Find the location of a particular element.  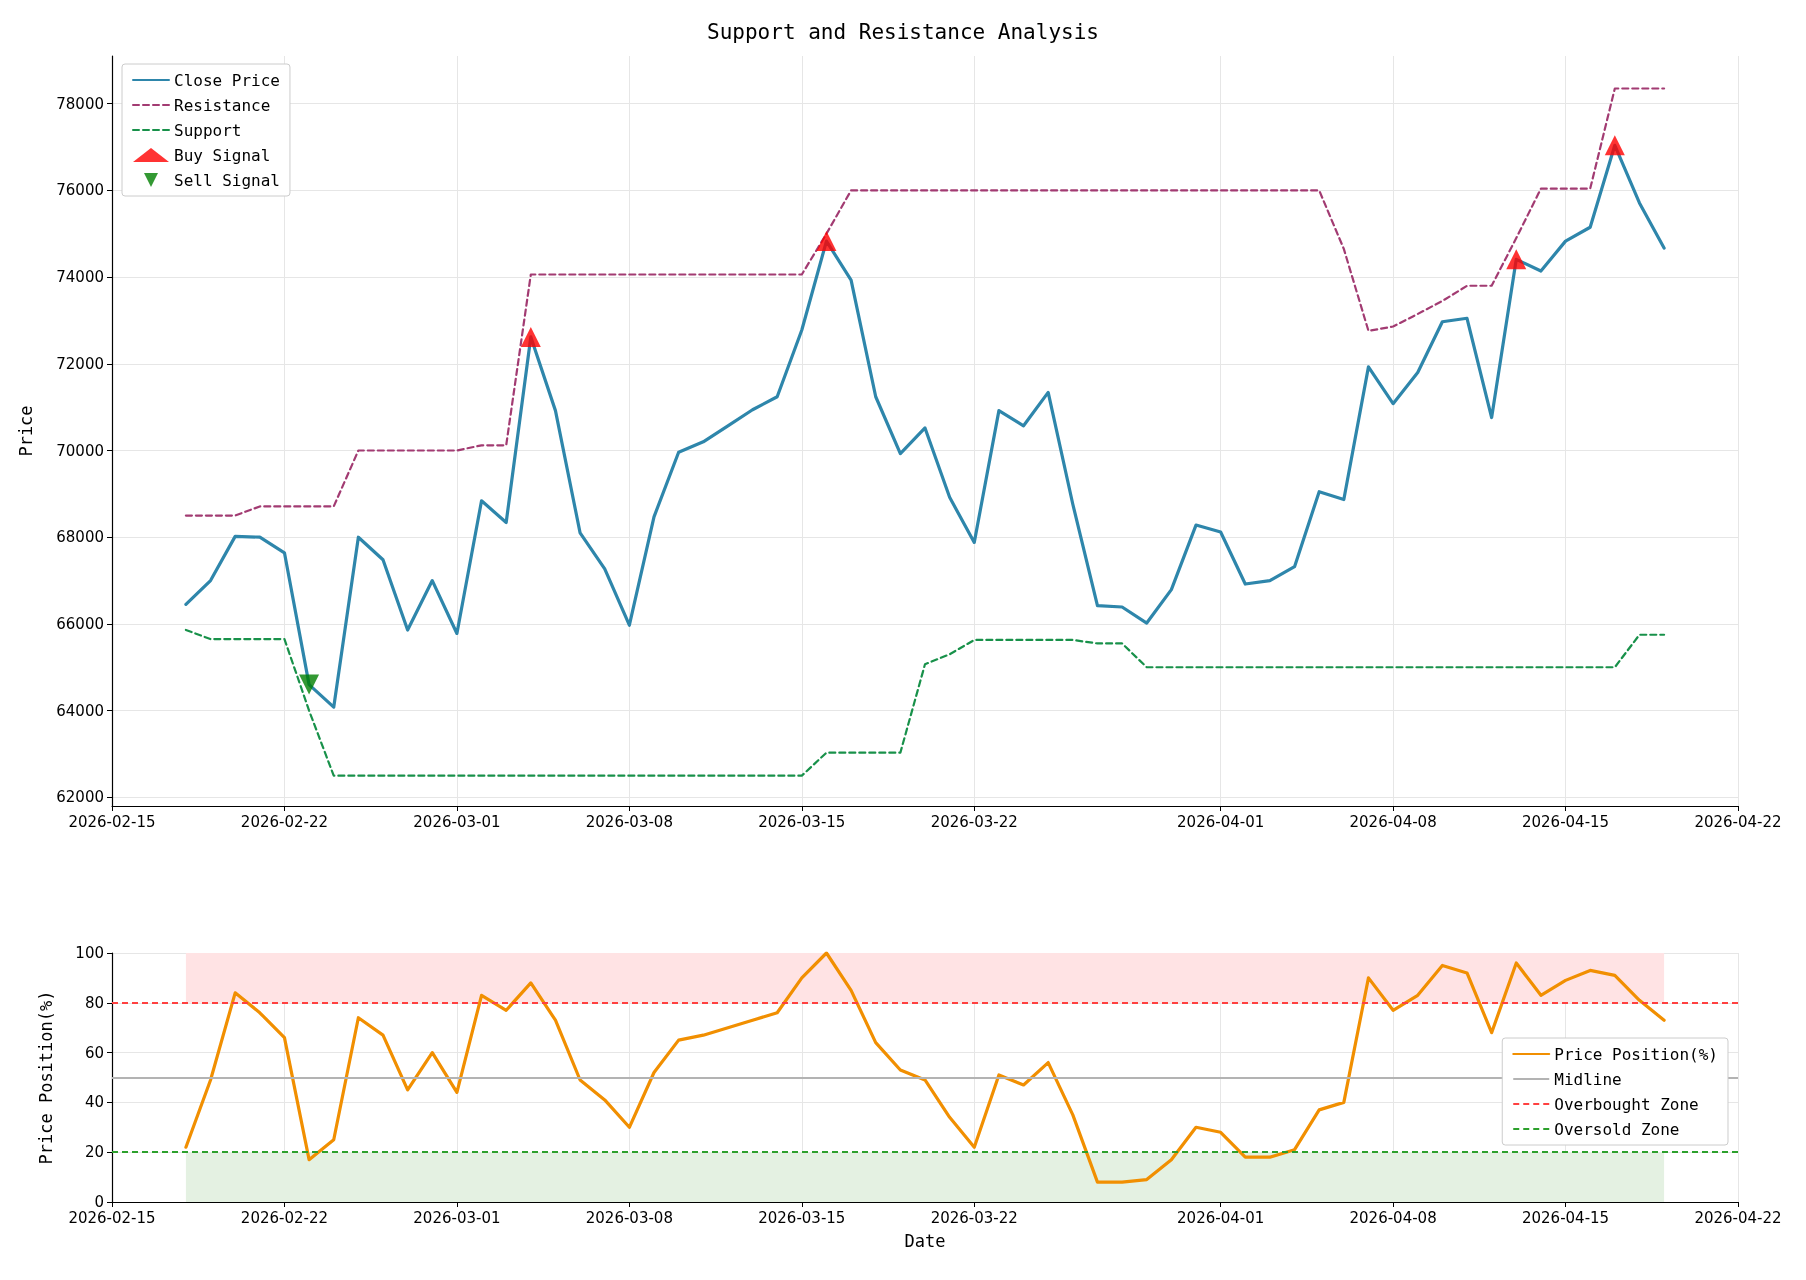

y-axis-title: Price is located at coordinates (25, 431).